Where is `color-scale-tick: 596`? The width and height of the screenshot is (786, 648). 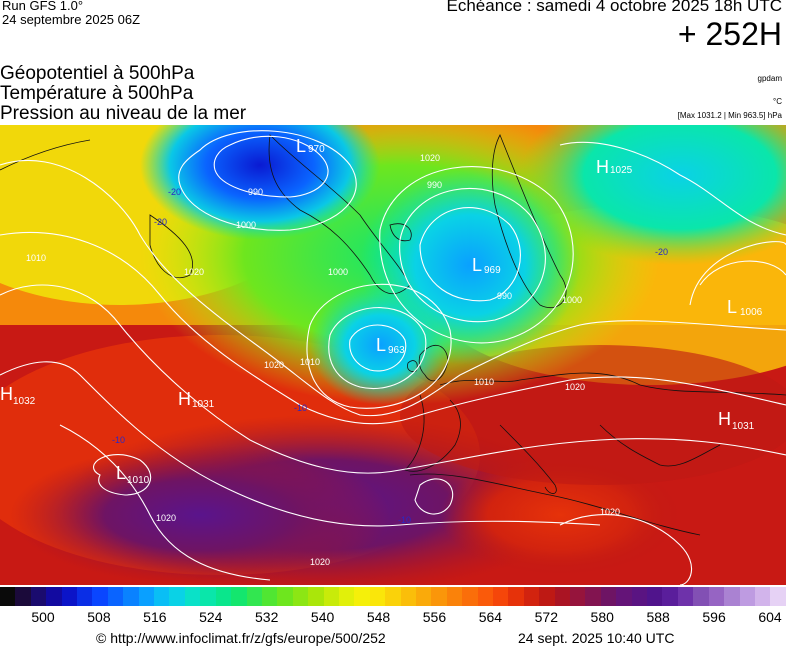
color-scale-tick: 596 is located at coordinates (714, 617).